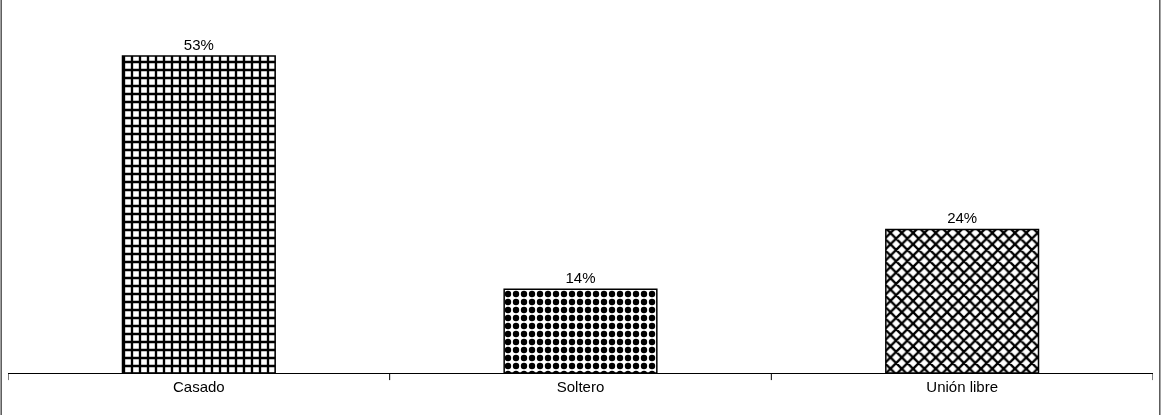 The height and width of the screenshot is (415, 1161). Describe the element at coordinates (580, 386) in the screenshot. I see `x-tick-label: Soltero` at that location.